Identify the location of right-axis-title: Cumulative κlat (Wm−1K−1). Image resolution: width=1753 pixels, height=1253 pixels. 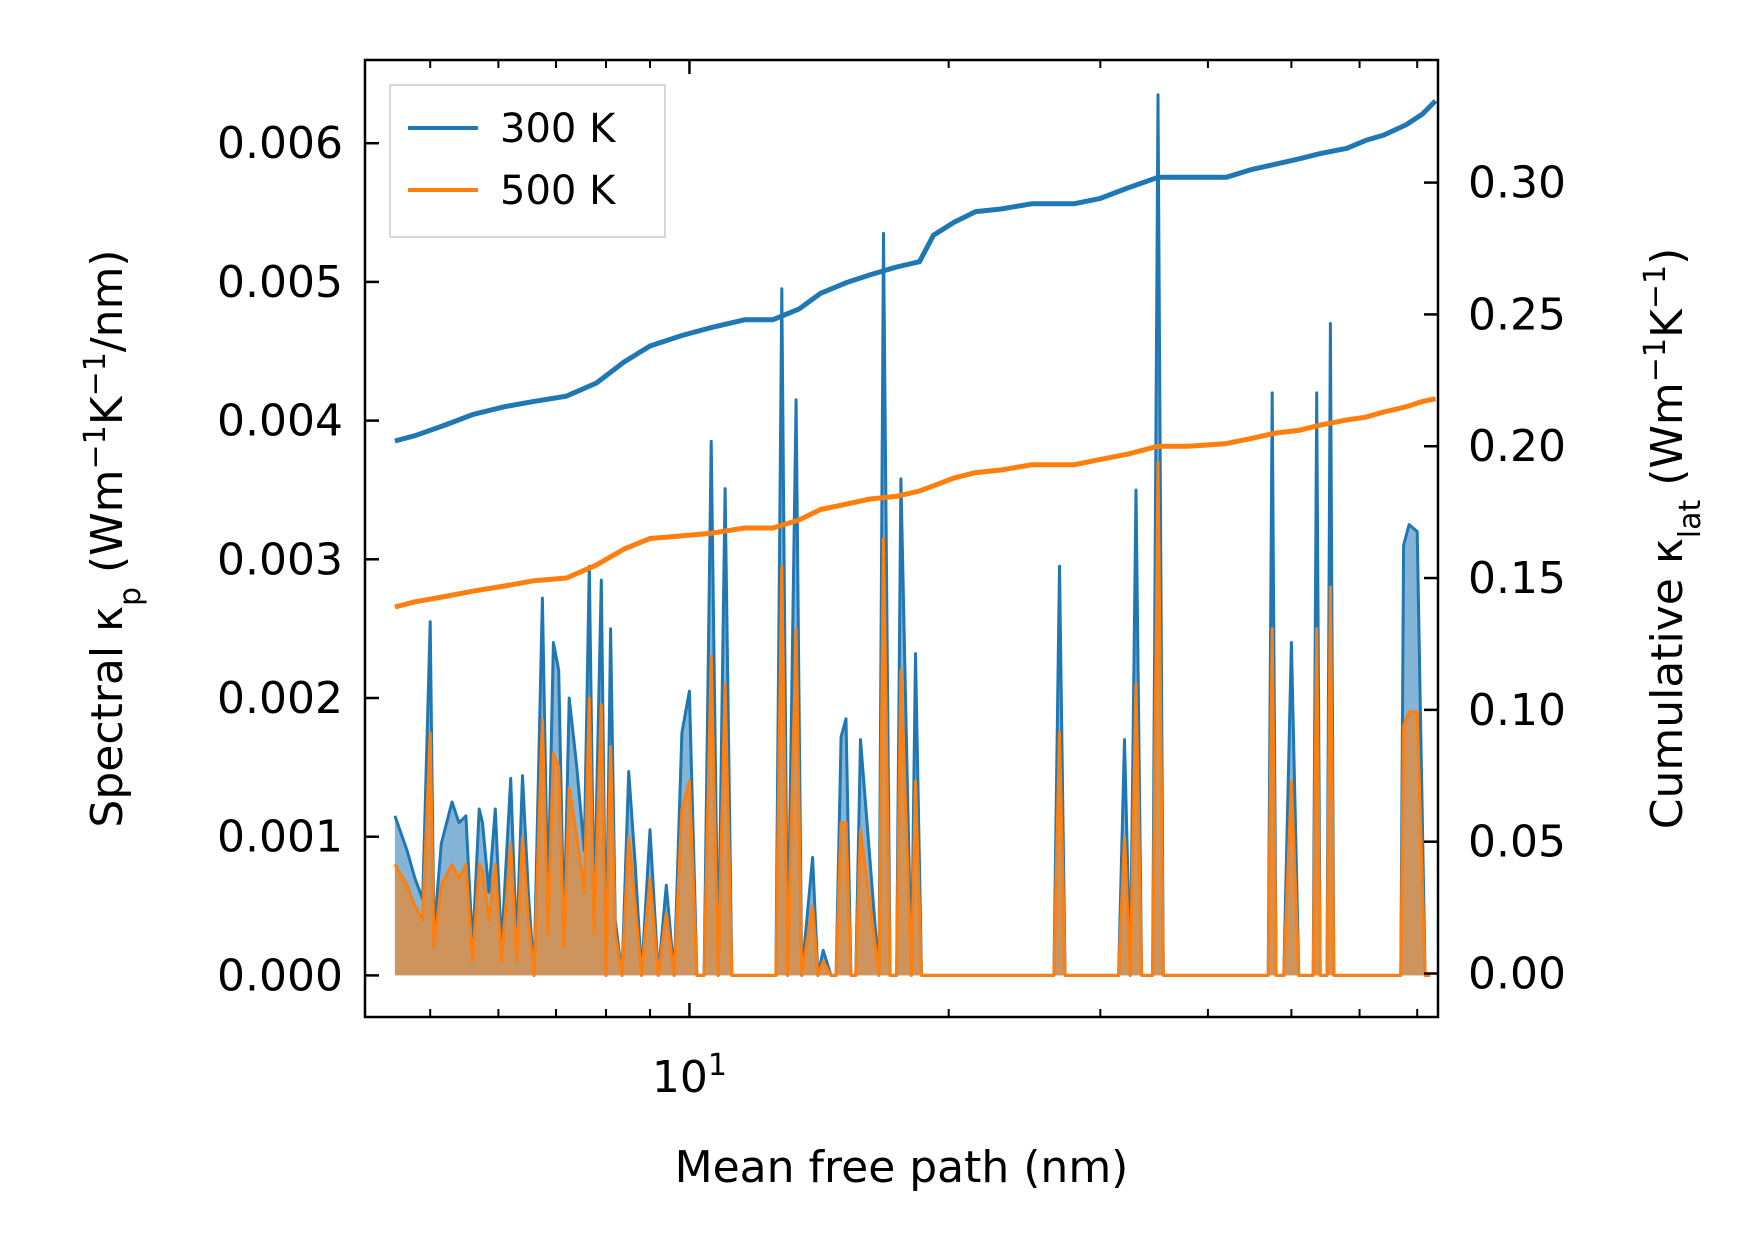
(1673, 539).